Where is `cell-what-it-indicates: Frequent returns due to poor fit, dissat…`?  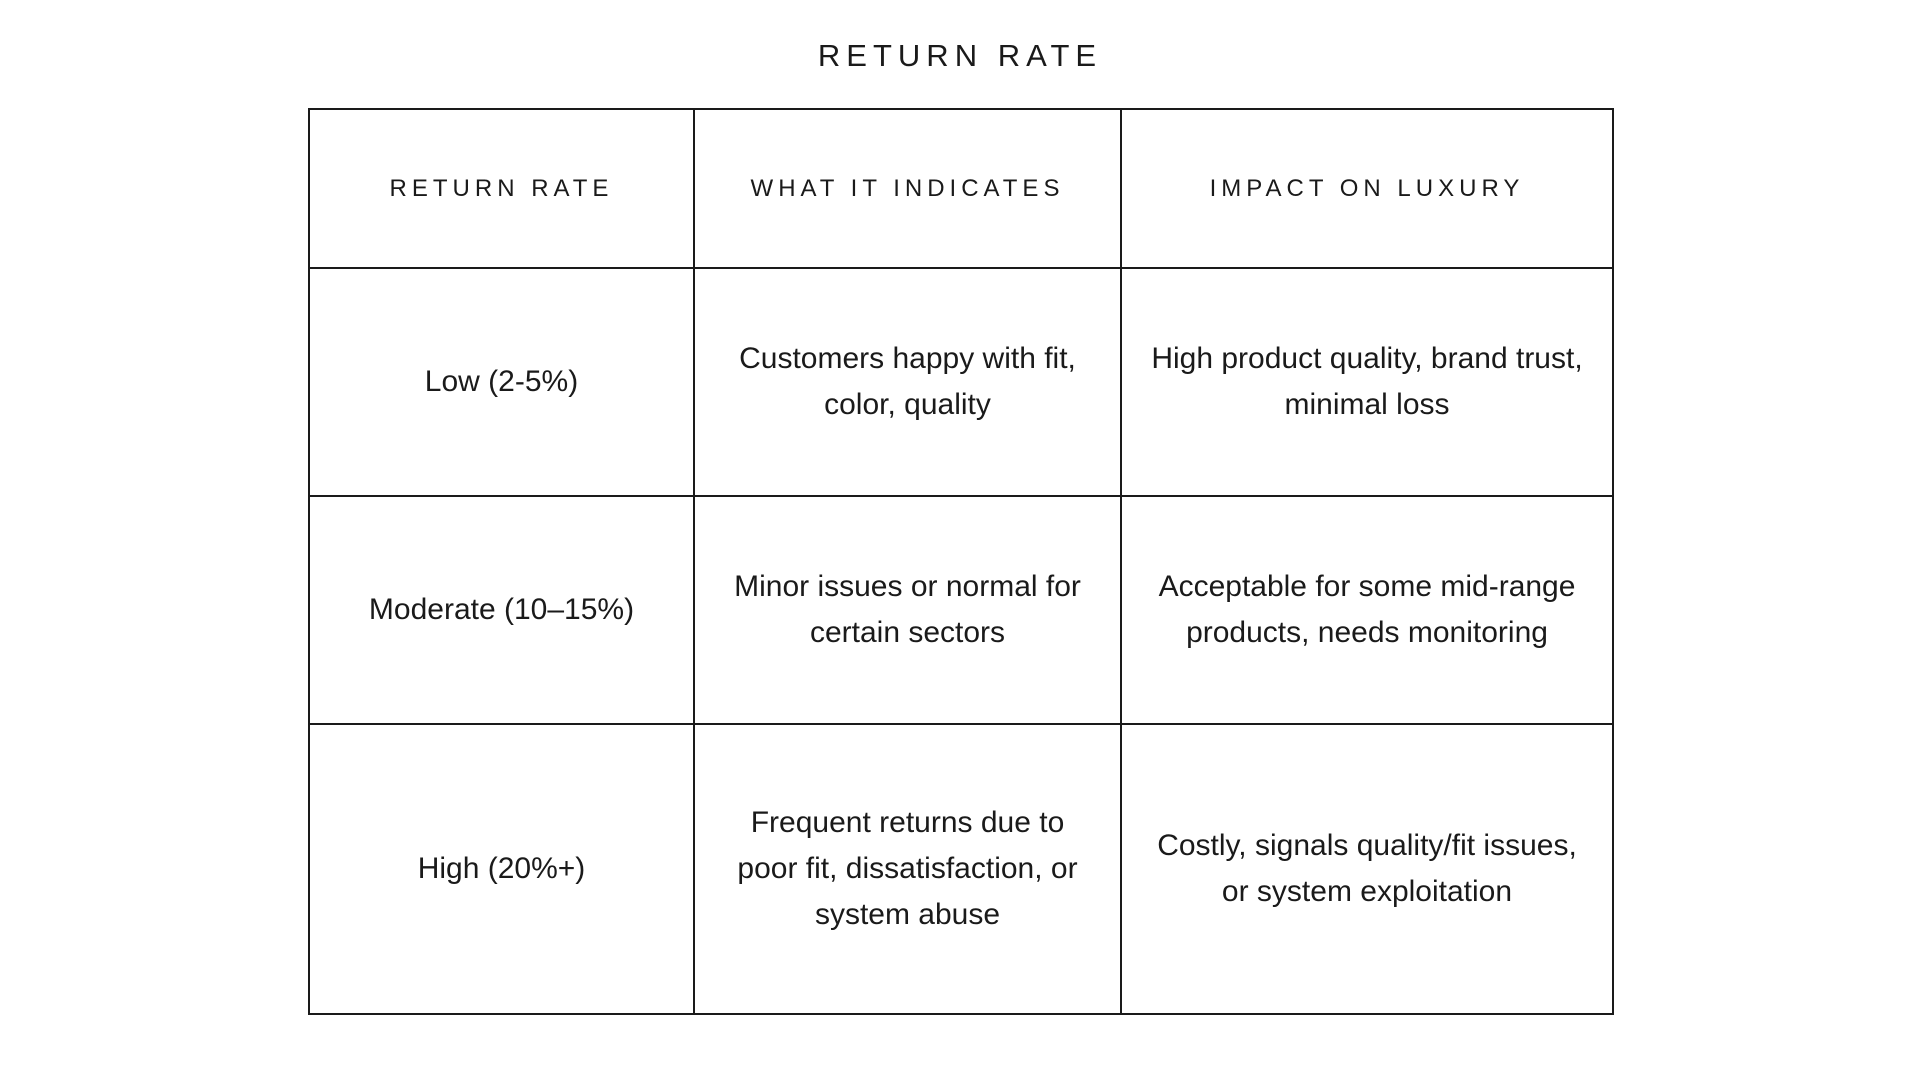
cell-what-it-indicates: Frequent returns due to poor fit, dissat… is located at coordinates (907, 869).